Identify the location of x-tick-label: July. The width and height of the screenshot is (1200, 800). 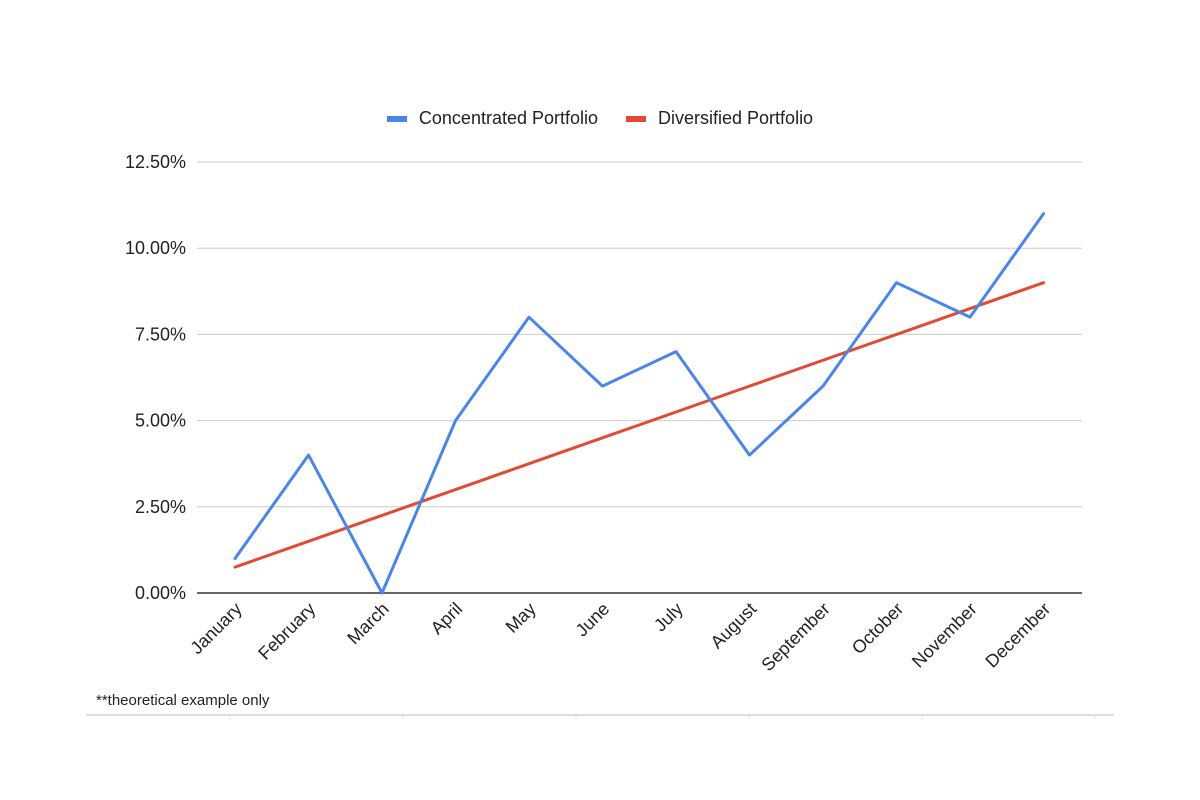
(668, 617).